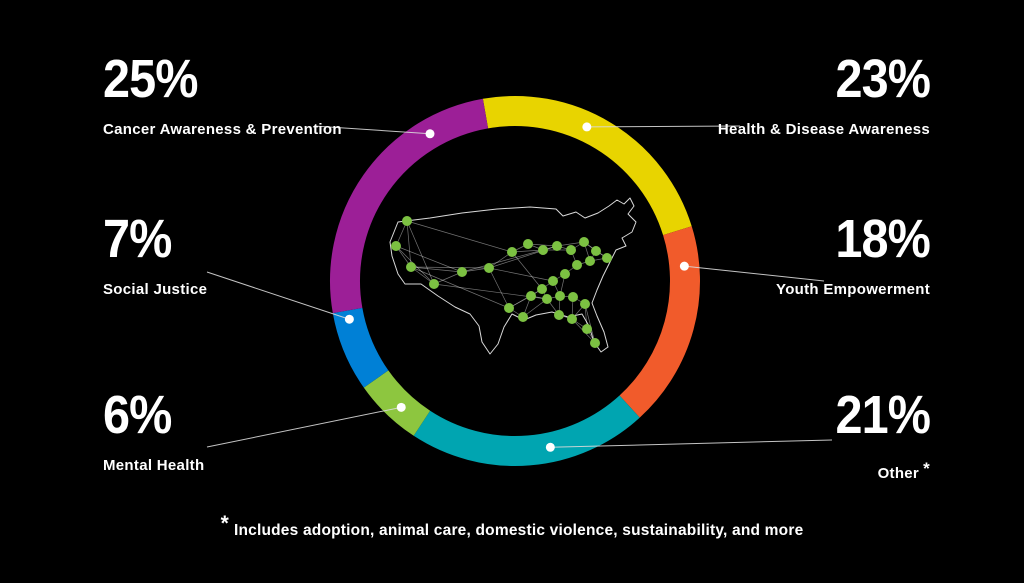 This screenshot has height=583, width=1024. Describe the element at coordinates (659, 322) in the screenshot. I see `donut-segment-youth-empowerment` at that location.